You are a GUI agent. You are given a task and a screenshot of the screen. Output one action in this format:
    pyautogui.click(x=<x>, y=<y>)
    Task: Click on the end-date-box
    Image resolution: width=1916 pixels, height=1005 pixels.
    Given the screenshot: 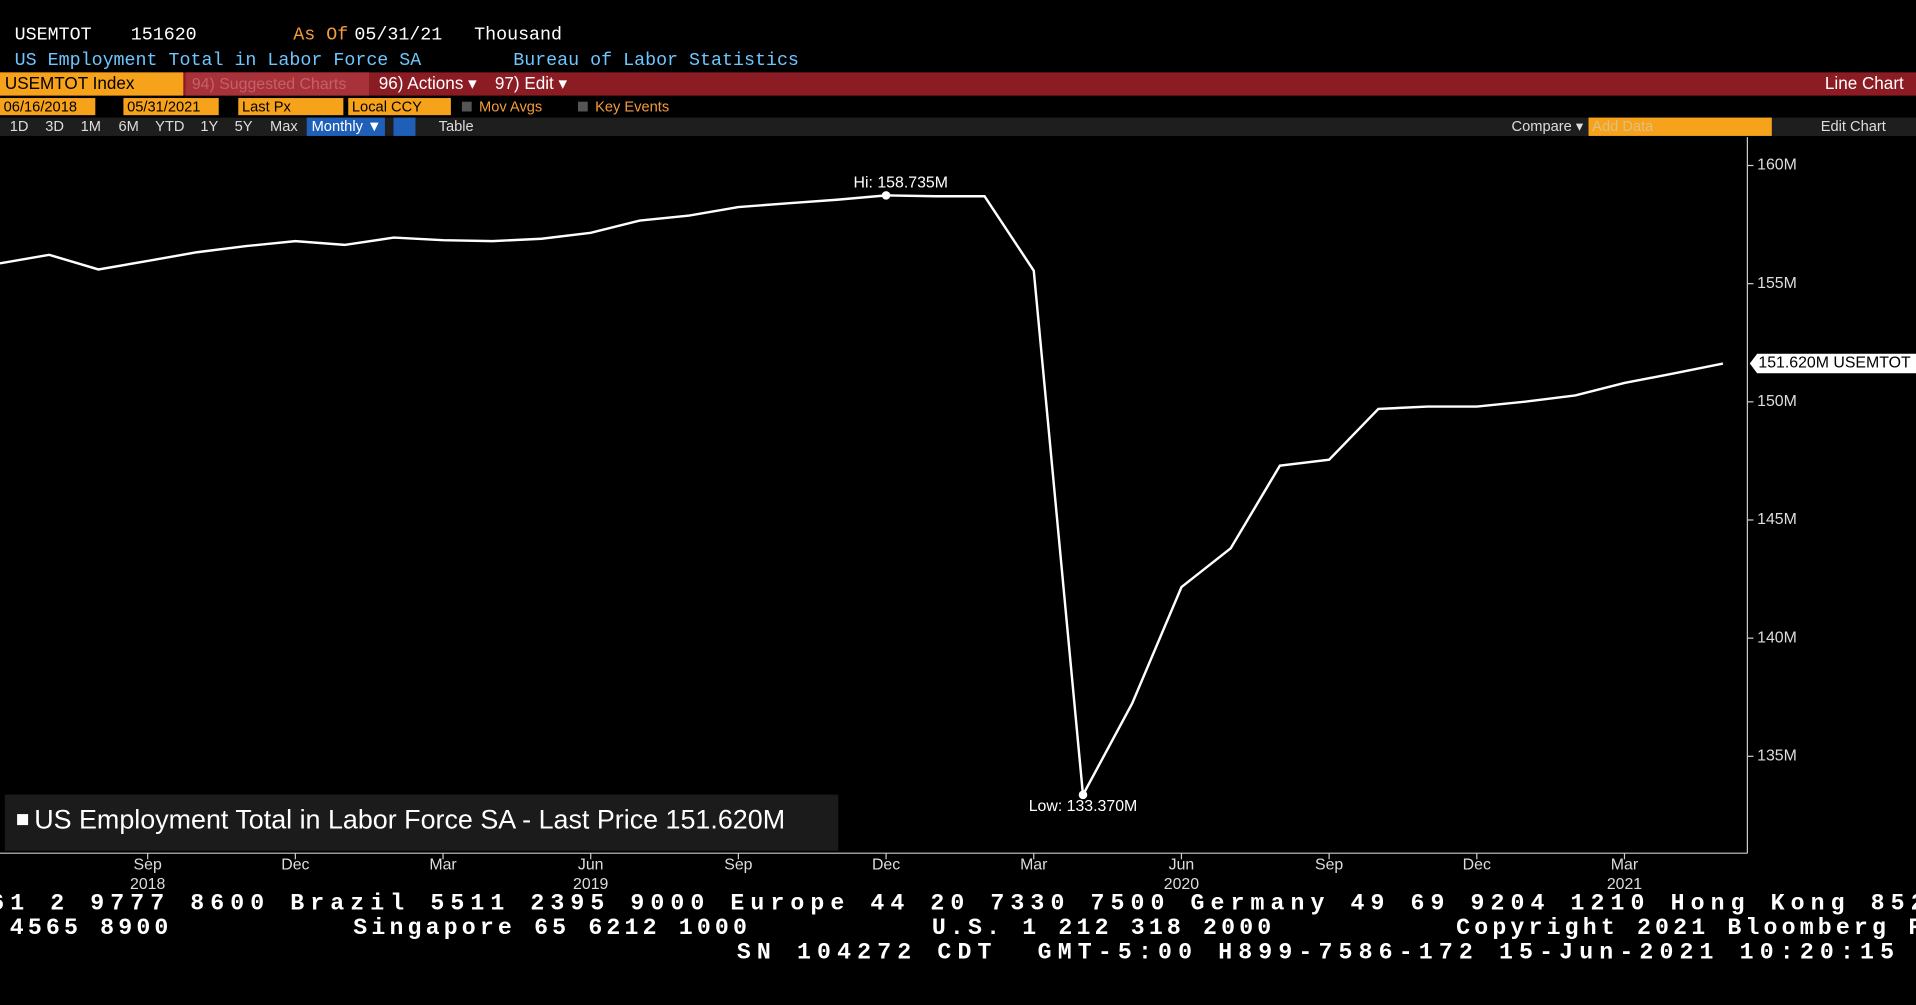 What is the action you would take?
    pyautogui.click(x=171, y=107)
    